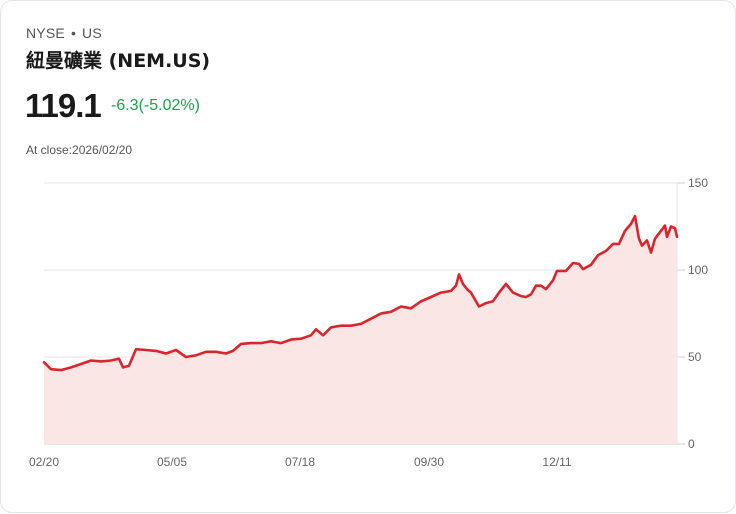 This screenshot has height=514, width=736. What do you see at coordinates (155, 105) in the screenshot?
I see `price-change: -6.3(-5.02%)` at bounding box center [155, 105].